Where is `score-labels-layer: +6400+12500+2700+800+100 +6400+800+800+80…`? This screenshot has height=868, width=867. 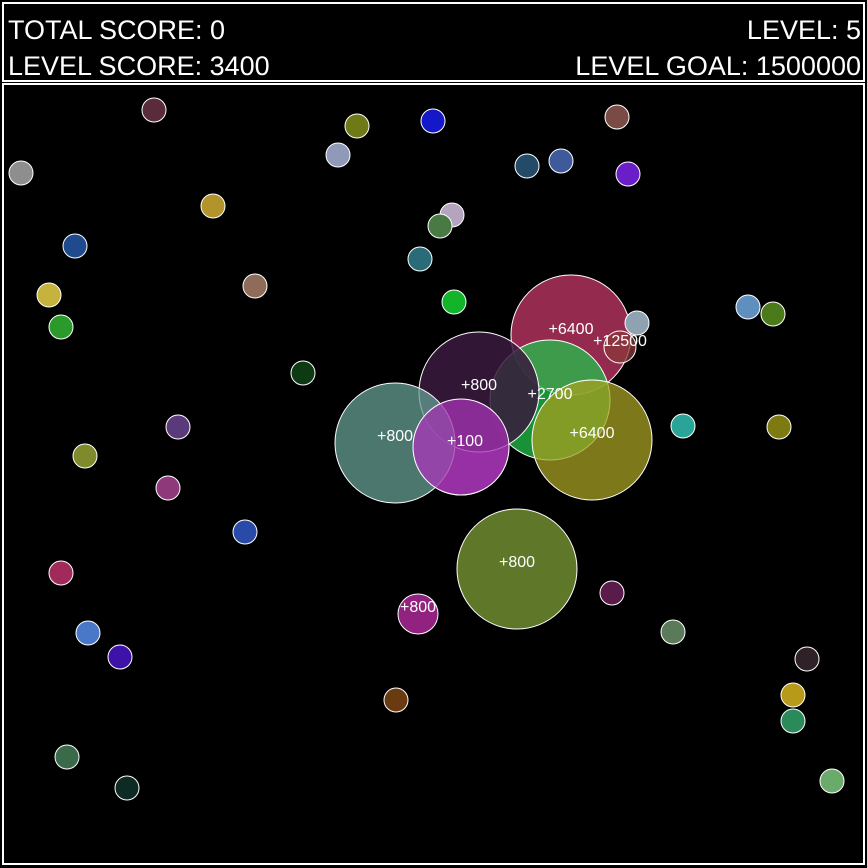 score-labels-layer: +6400+12500+2700+800+100 +6400+800+800+80… is located at coordinates (512, 468).